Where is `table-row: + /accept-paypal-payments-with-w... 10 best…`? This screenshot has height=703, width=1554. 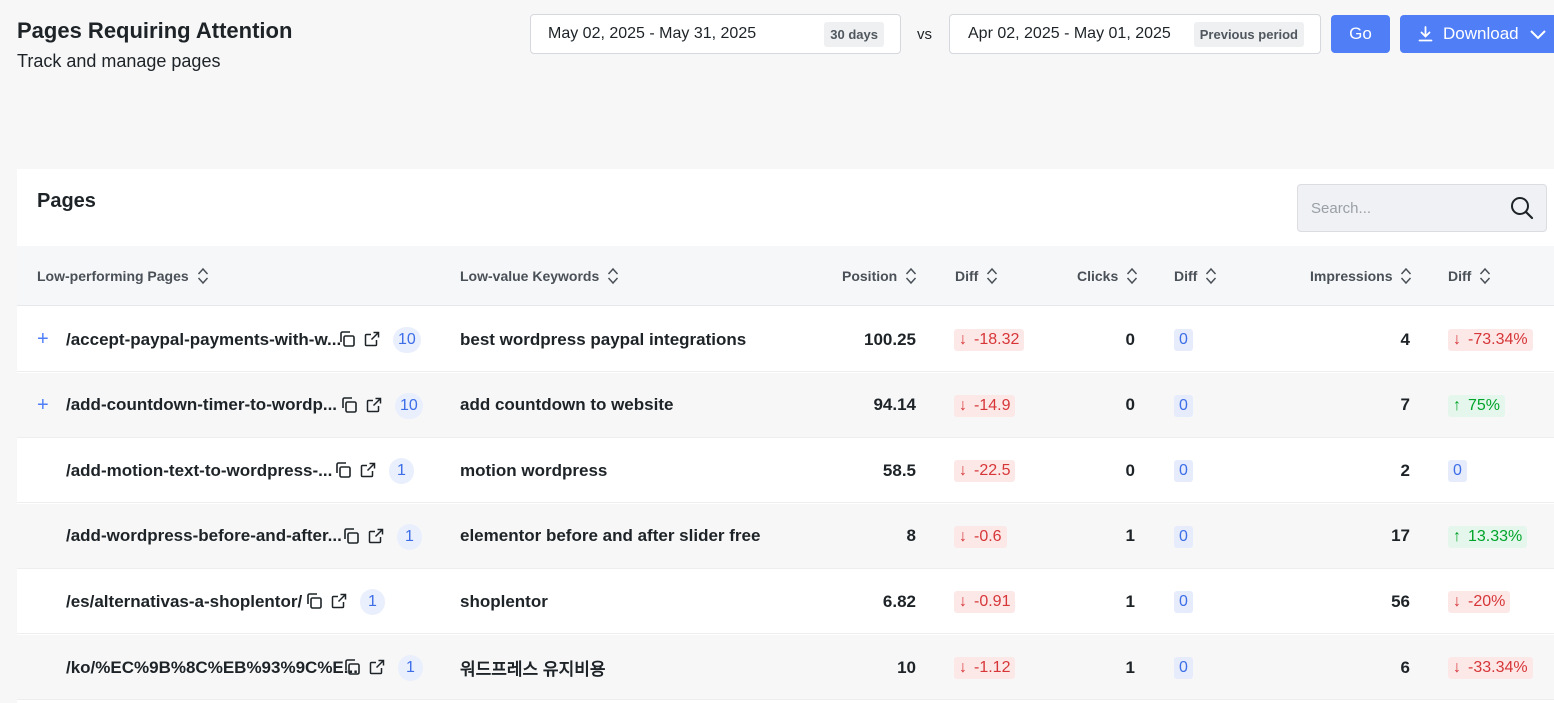 table-row: + /accept-paypal-payments-with-w... 10 best… is located at coordinates (785, 339).